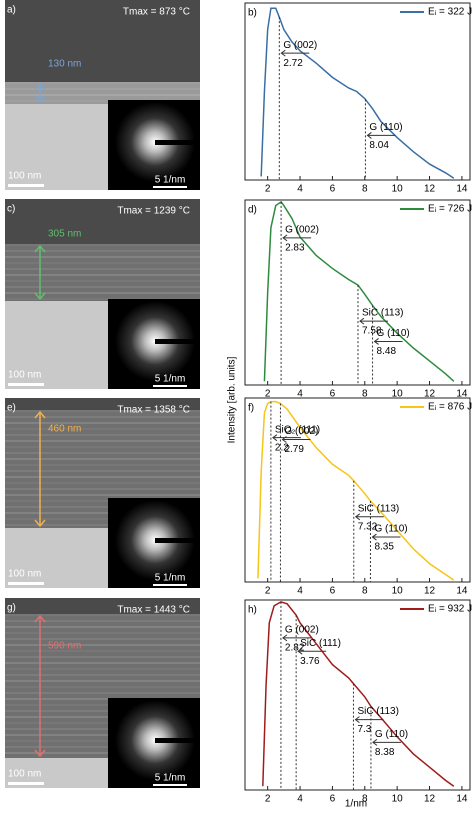 This screenshot has width=474, height=817. I want to click on peak-position: 2.72, so click(293, 63).